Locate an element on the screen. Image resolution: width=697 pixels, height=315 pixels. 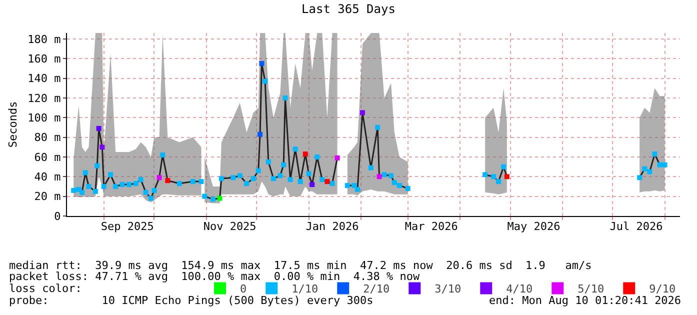
chart-title: Last 365 Days is located at coordinates (349, 9).